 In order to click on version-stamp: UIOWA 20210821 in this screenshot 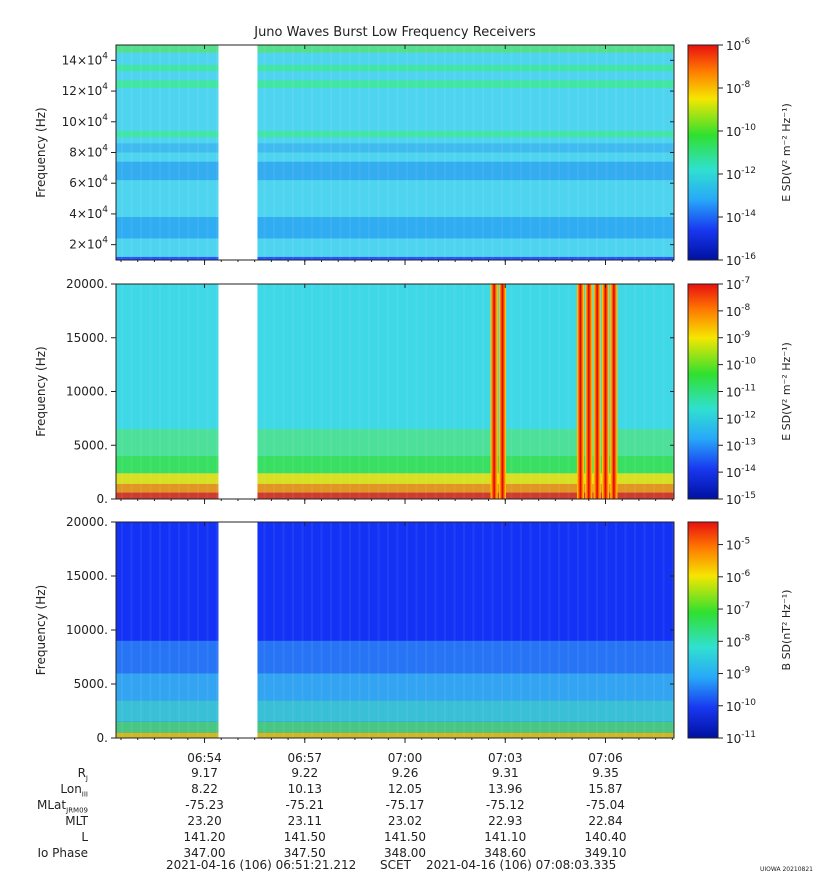, I will do `click(786, 869)`.